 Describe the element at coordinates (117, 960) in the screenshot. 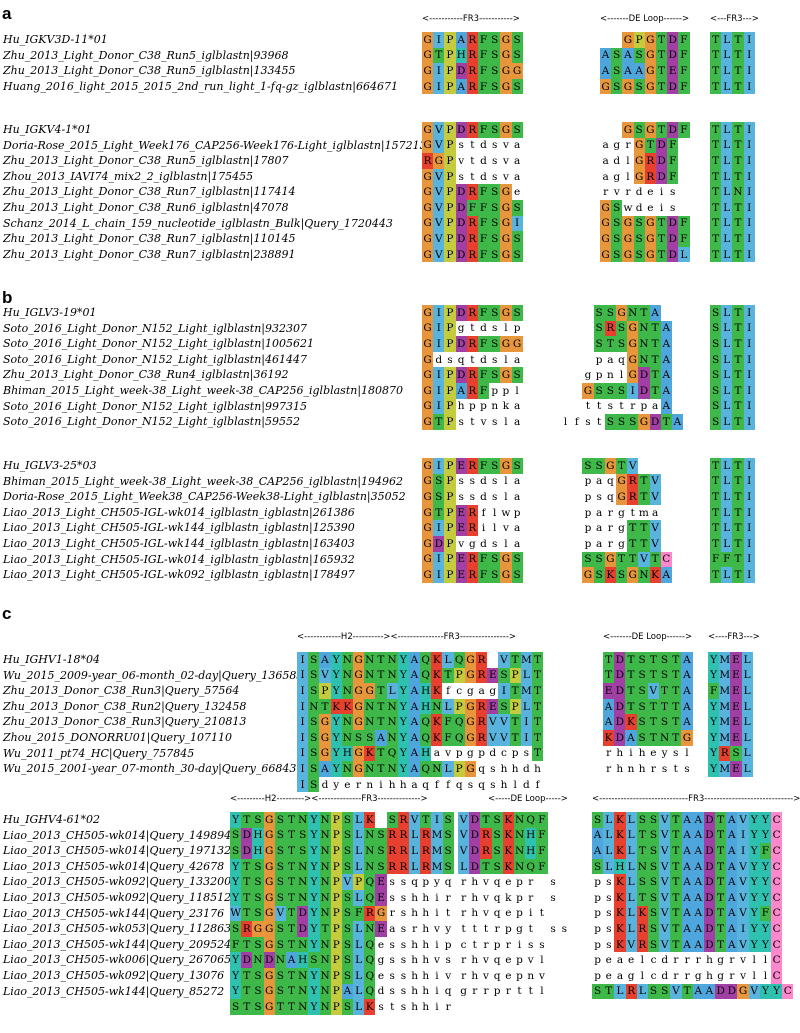

I see `sequence-name: Liao_2013_CH505-wk006|Query_267065` at that location.